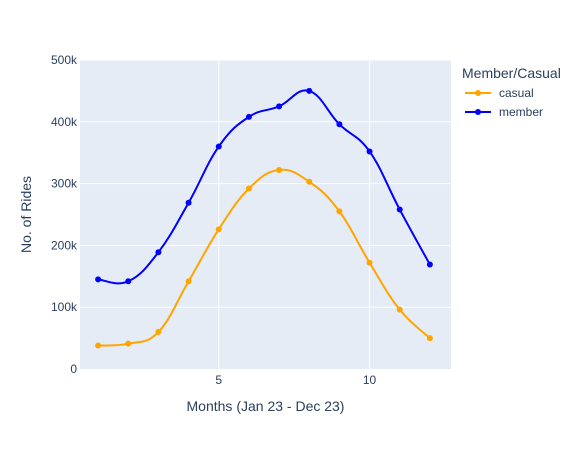 This screenshot has width=585, height=455. I want to click on x-tick-label: 10, so click(370, 380).